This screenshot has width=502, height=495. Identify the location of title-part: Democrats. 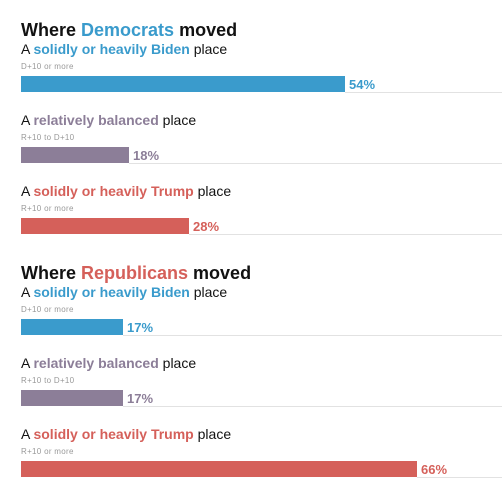
(127, 30).